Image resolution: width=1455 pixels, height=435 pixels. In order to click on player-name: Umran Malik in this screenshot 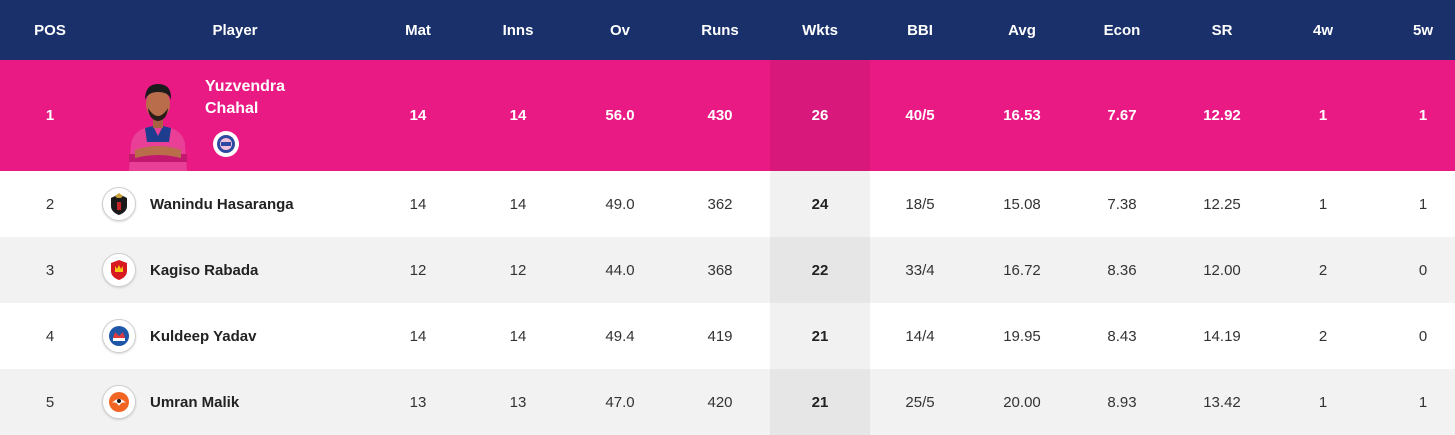, I will do `click(195, 402)`.